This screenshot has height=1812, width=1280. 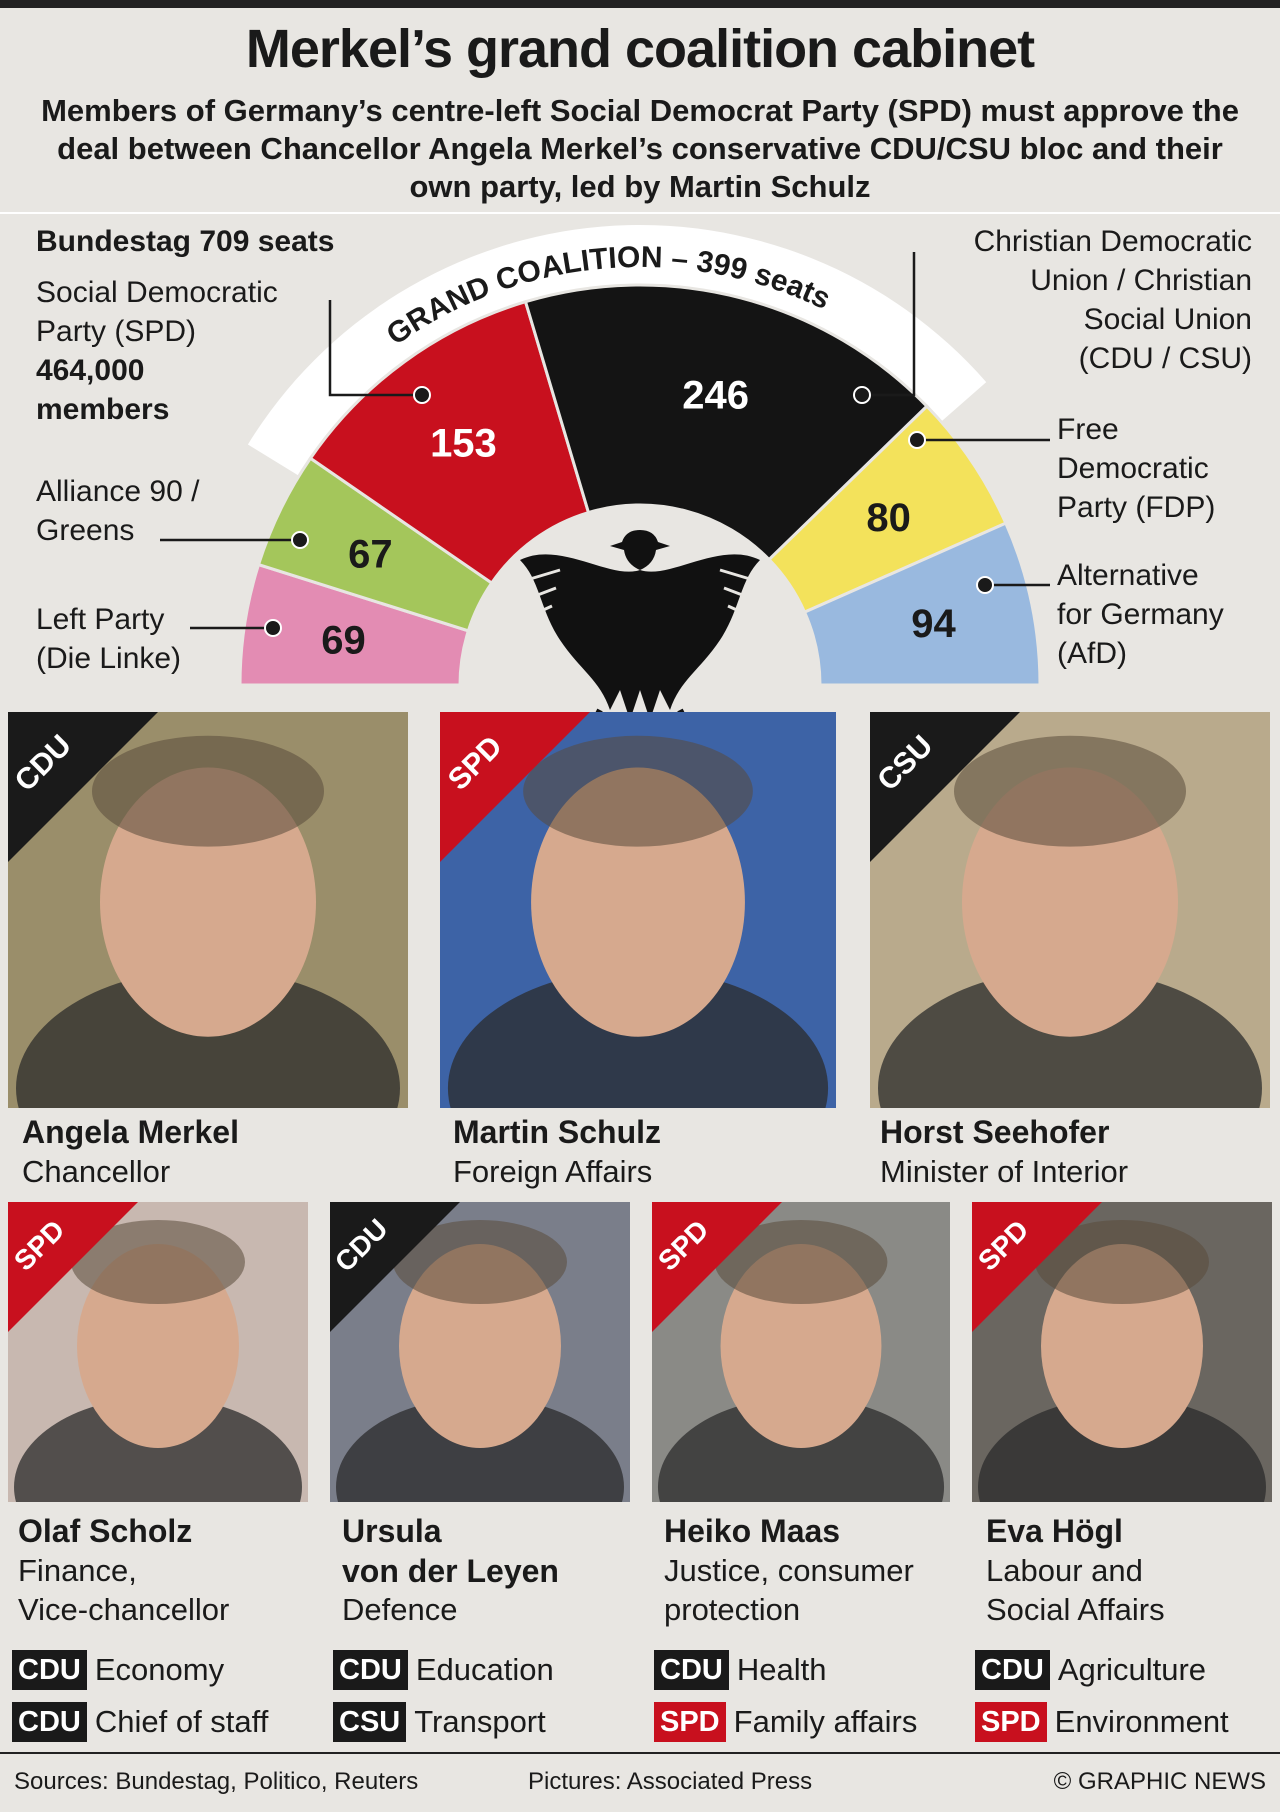 I want to click on footer-pictures: Pictures: Associated Press, so click(x=670, y=1781).